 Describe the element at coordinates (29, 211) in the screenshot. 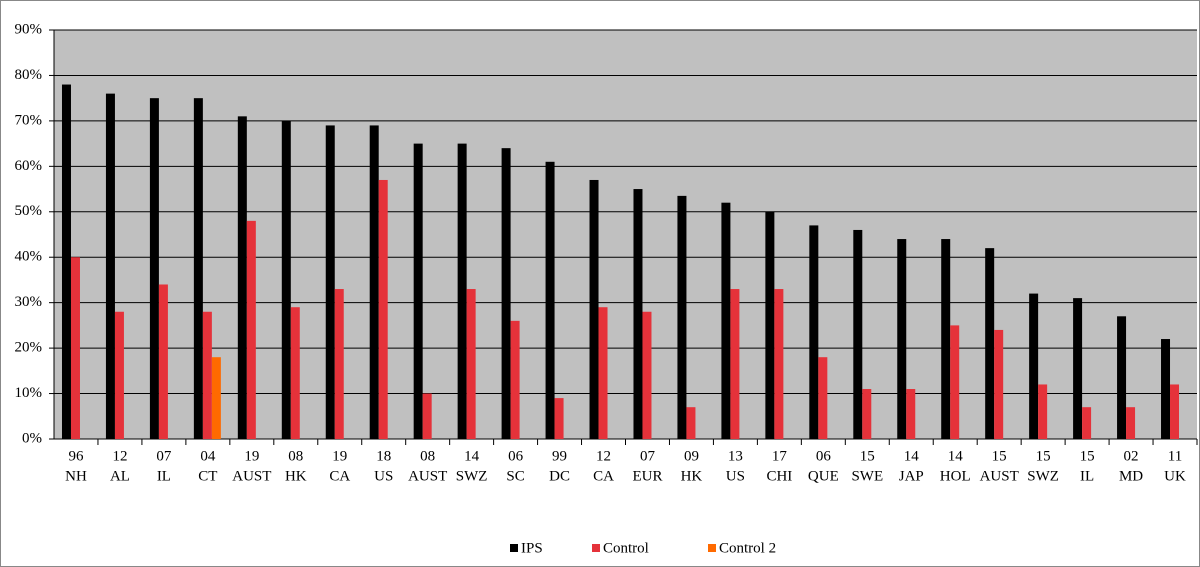

I see `y-tick-label: 50%` at that location.